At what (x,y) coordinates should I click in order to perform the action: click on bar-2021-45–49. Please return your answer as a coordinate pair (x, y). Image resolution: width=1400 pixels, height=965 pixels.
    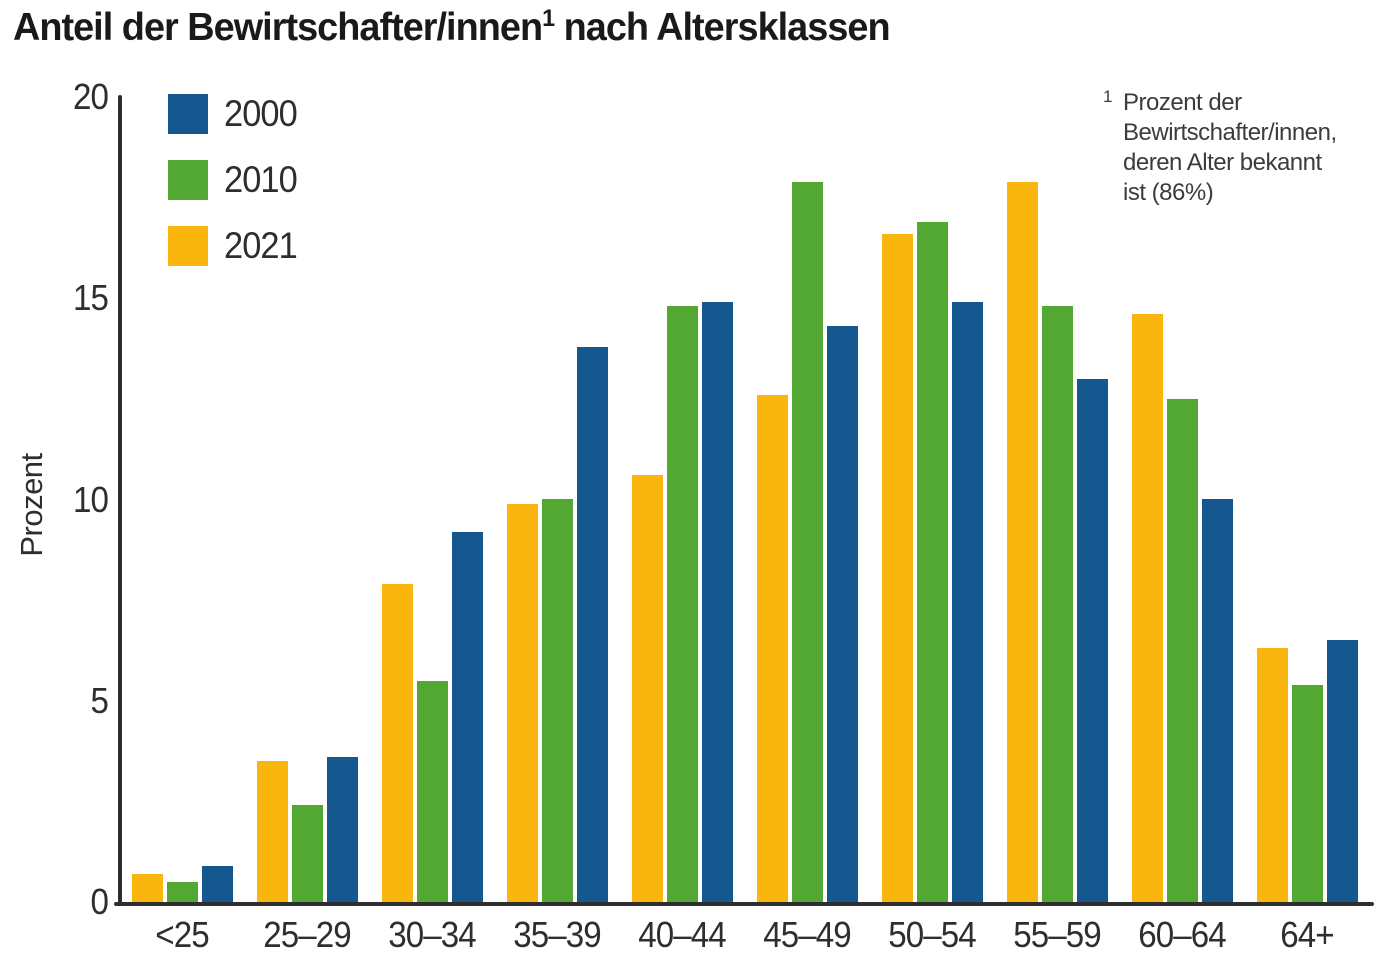
    Looking at the image, I should click on (772, 648).